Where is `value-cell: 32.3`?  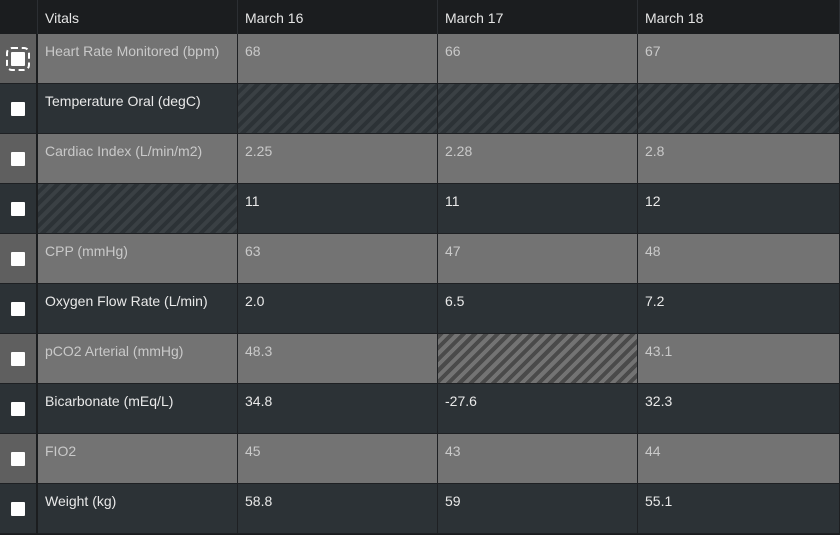
value-cell: 32.3 is located at coordinates (739, 409).